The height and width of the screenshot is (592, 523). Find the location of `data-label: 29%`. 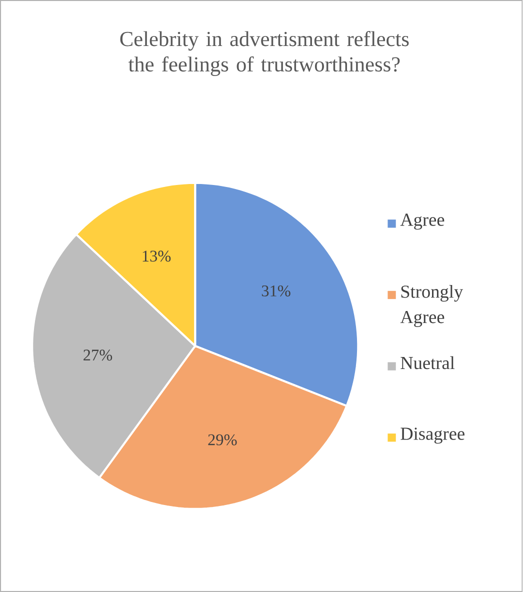

data-label: 29% is located at coordinates (222, 440).